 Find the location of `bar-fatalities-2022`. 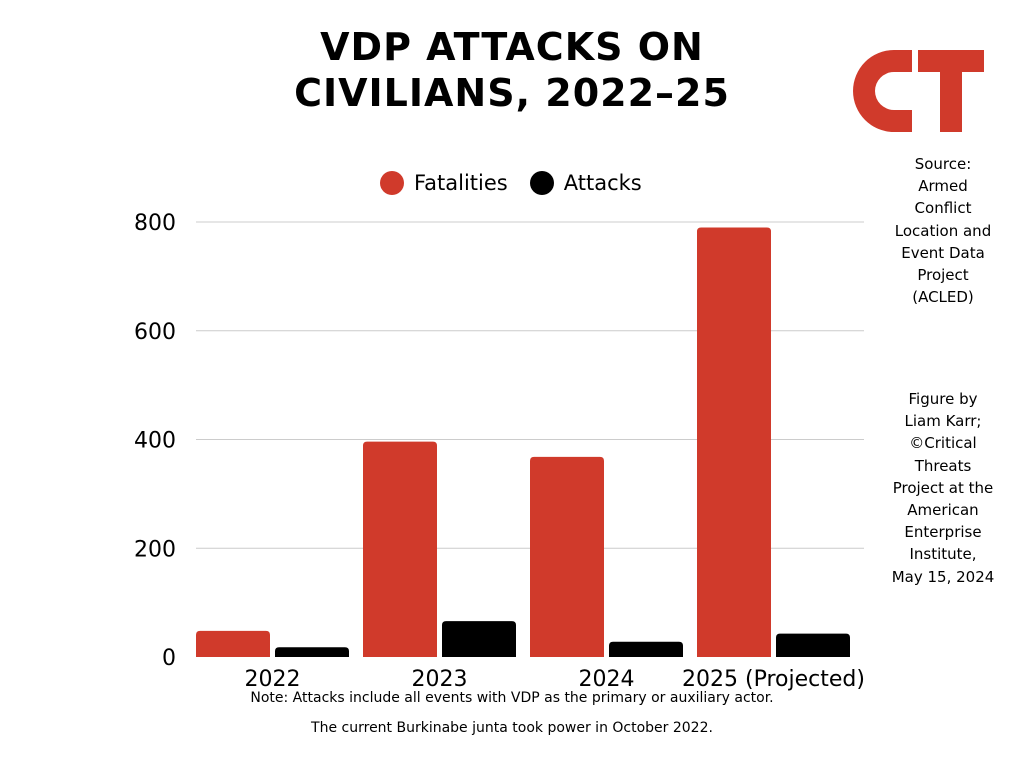

bar-fatalities-2022 is located at coordinates (233, 643).